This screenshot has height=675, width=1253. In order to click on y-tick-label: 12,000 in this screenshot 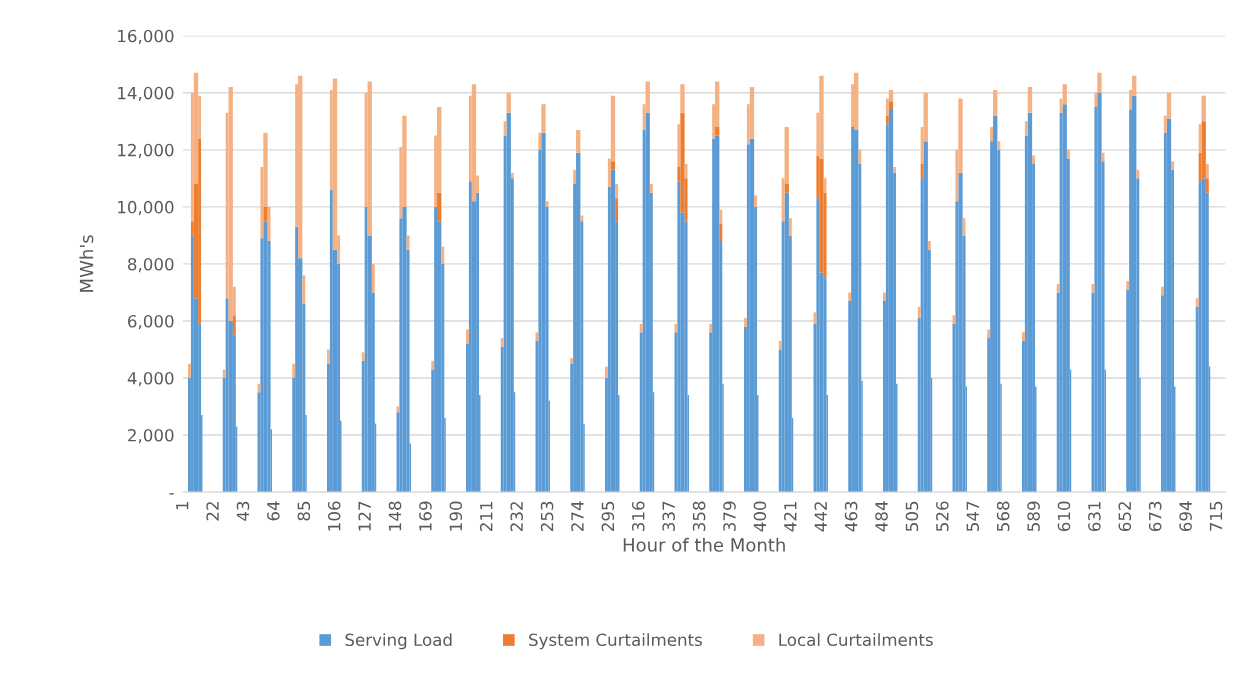, I will do `click(146, 151)`.